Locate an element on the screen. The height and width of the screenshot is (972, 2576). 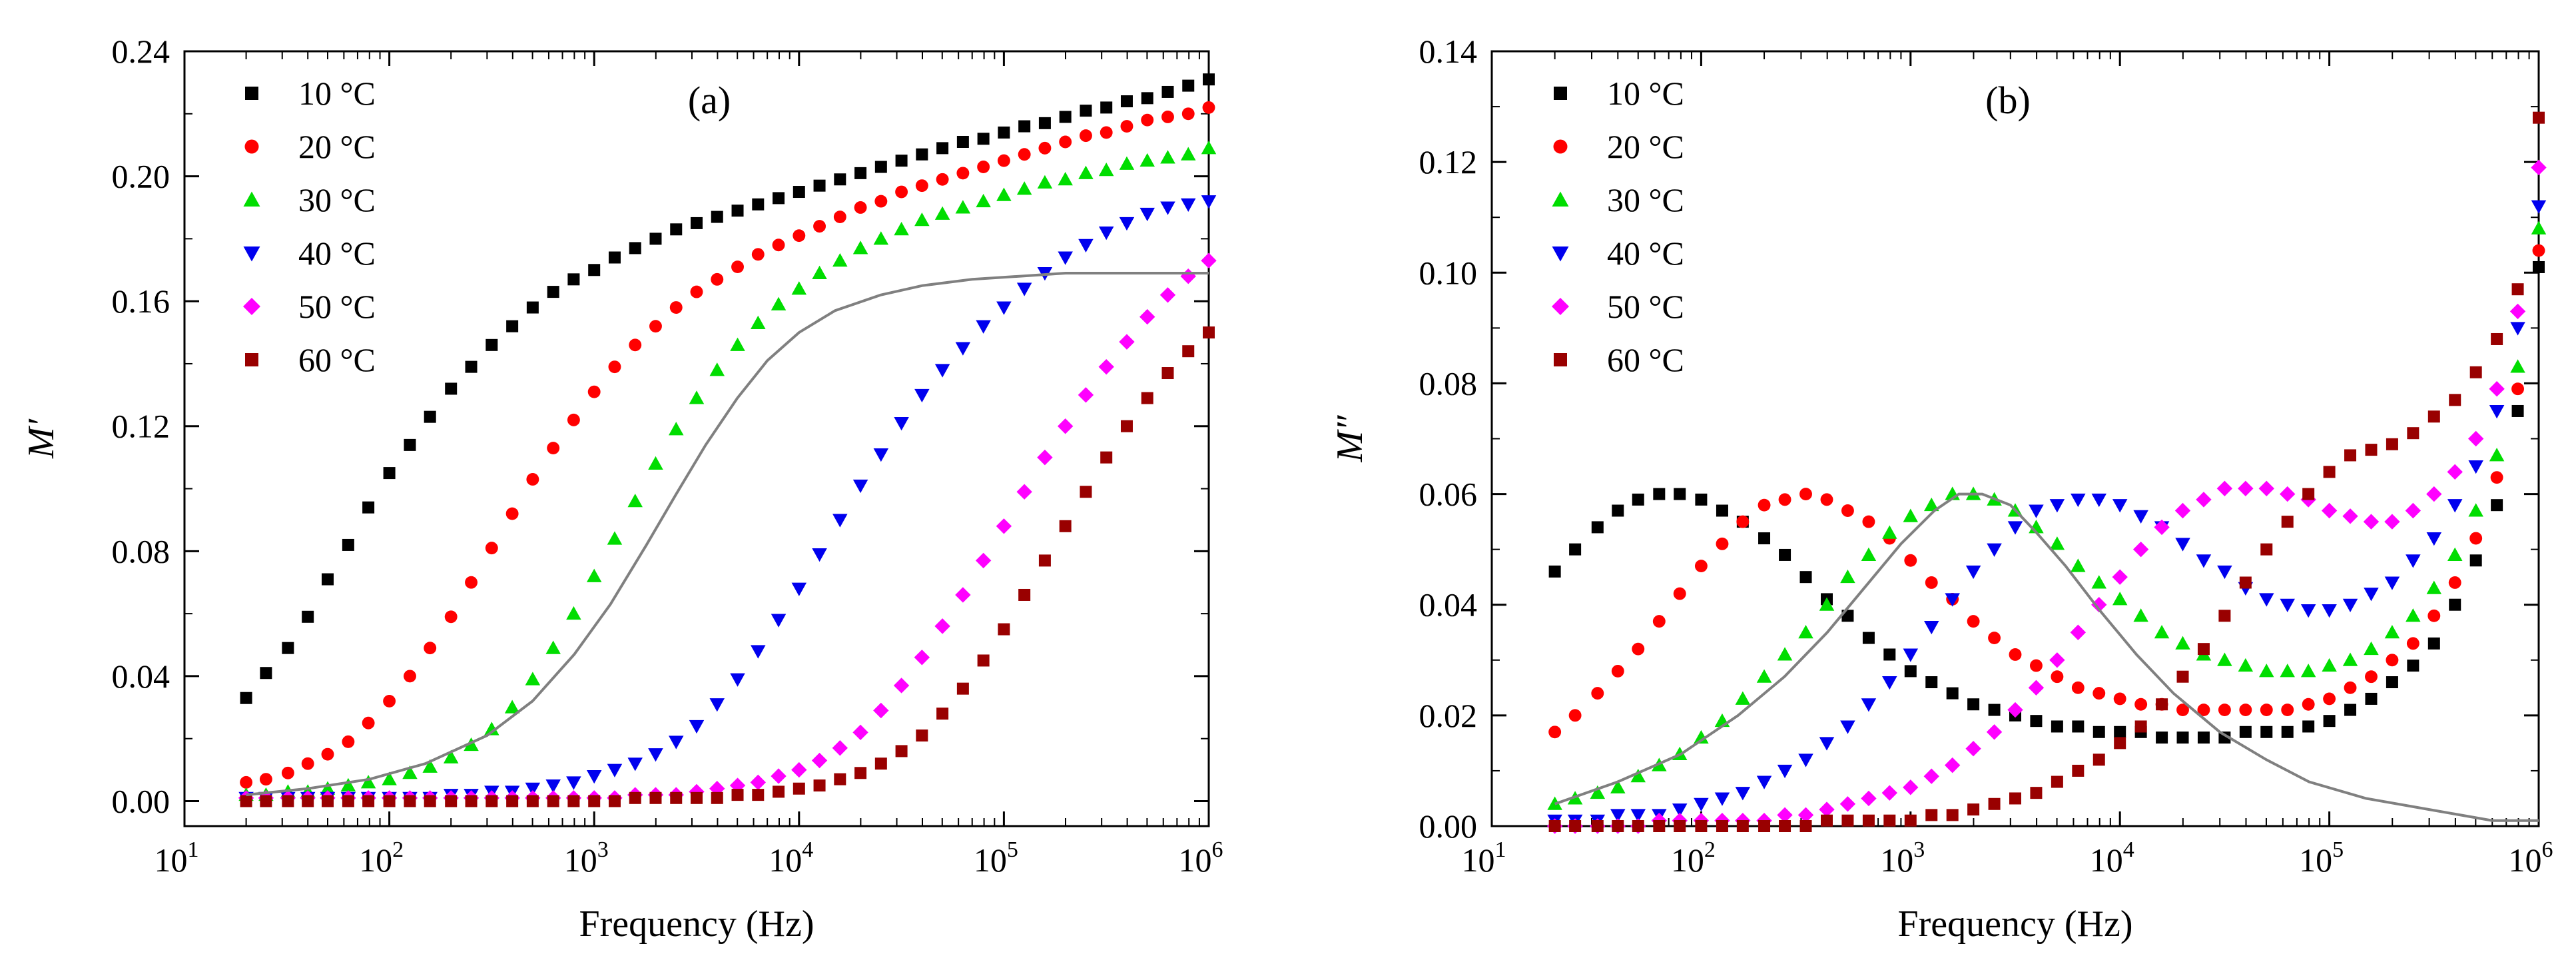
legend-label: 30 °C is located at coordinates (1645, 200).